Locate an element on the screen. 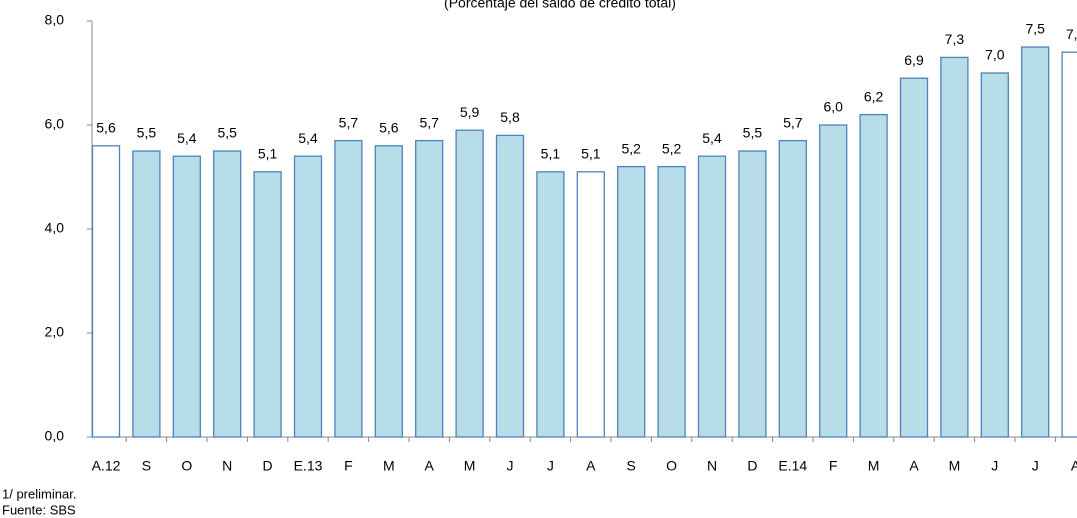 The width and height of the screenshot is (1077, 518). chart-subtitle: (Porcentaje del saldo de crédito total) is located at coordinates (560, 5).